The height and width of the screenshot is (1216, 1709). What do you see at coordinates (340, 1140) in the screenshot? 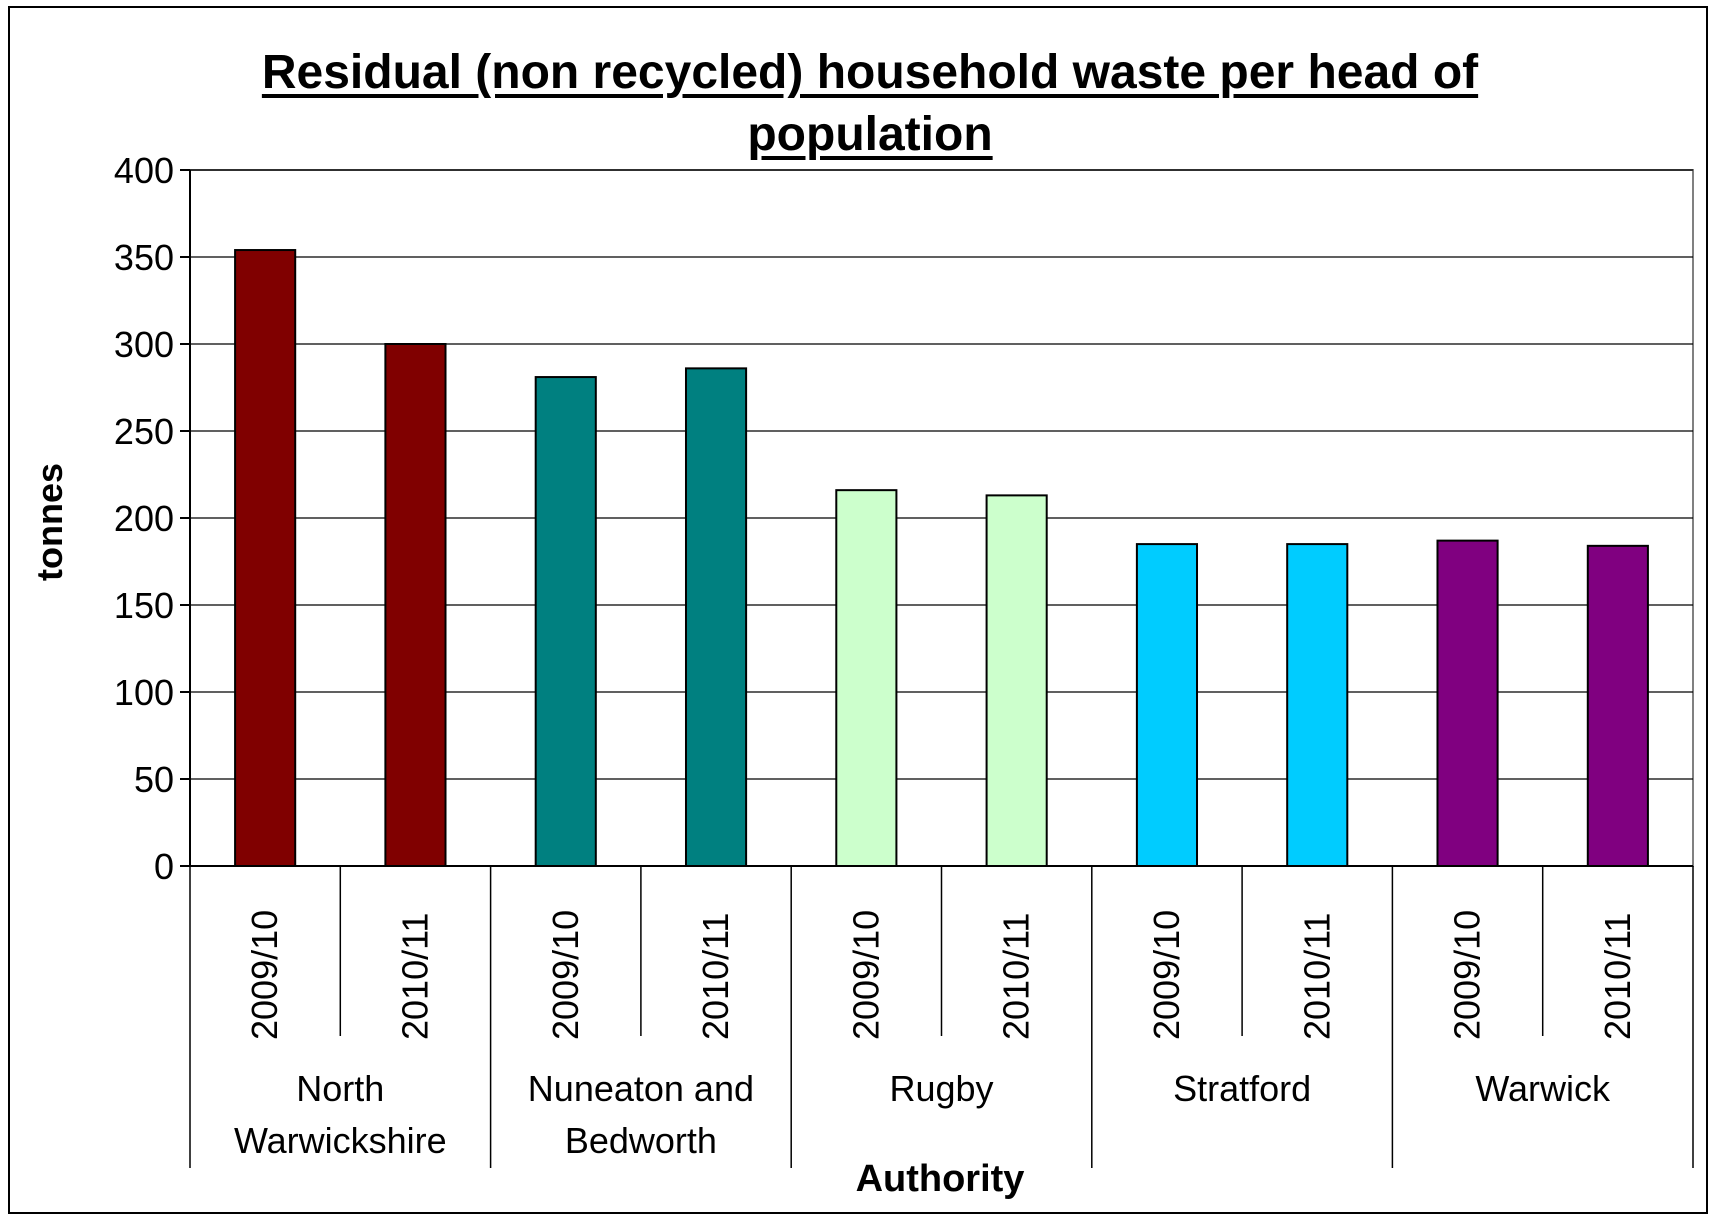
I see `group-label: Warwickshire` at bounding box center [340, 1140].